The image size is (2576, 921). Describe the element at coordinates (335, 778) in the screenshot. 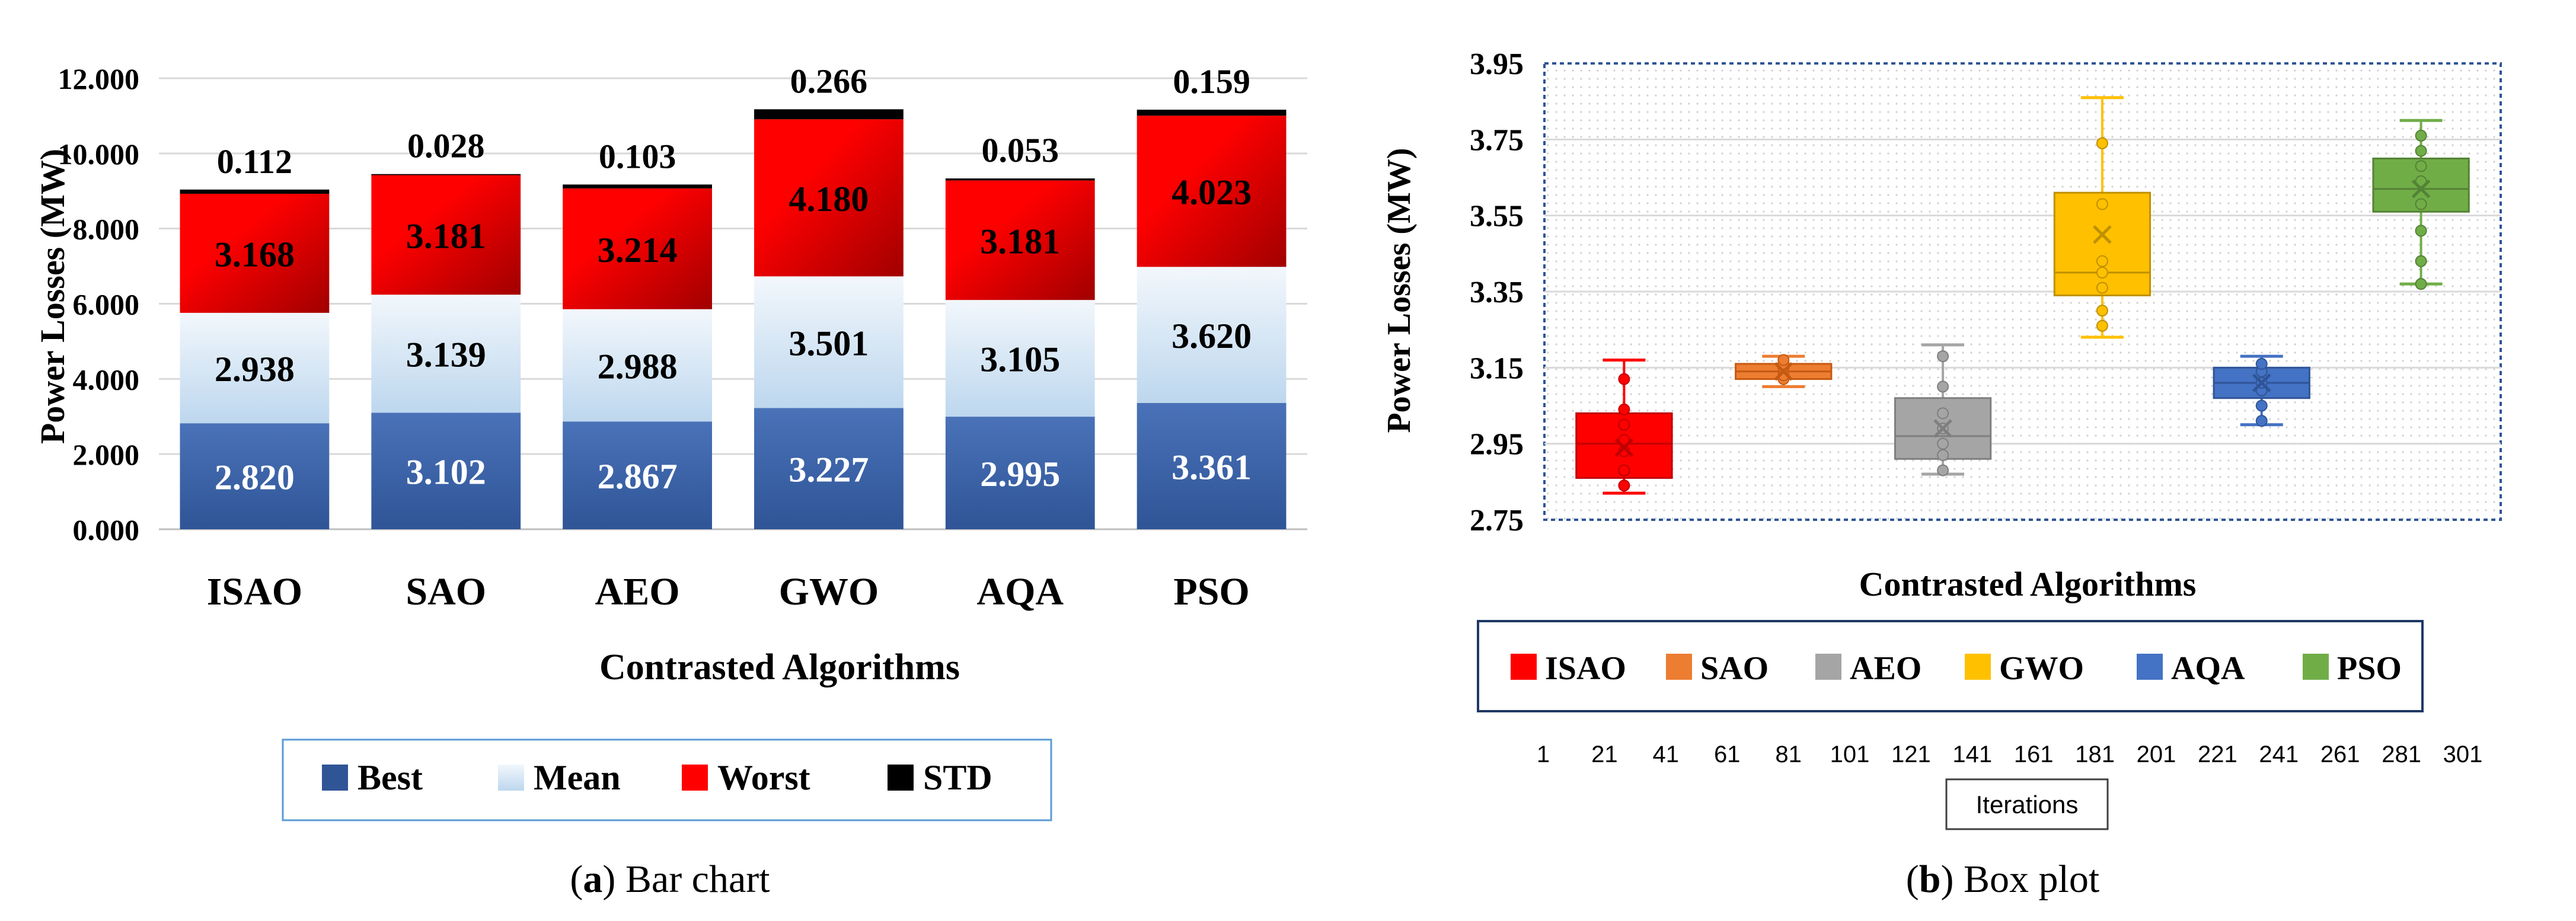

I see `legend-swatch-best` at that location.